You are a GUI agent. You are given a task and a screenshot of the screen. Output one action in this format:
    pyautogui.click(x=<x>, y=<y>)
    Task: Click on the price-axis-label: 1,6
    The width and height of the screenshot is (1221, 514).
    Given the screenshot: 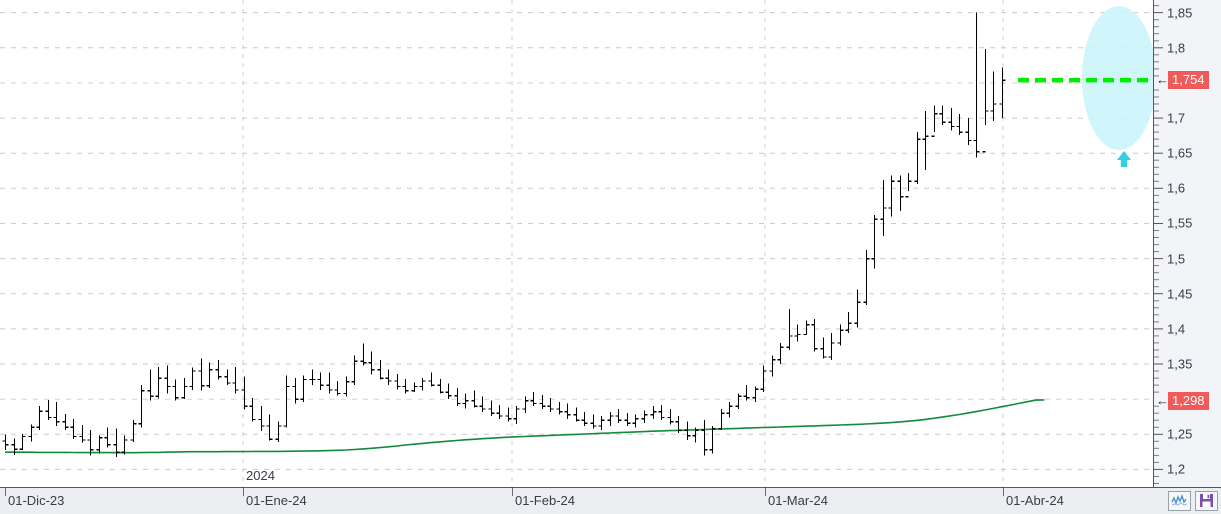 What is the action you would take?
    pyautogui.click(x=1176, y=188)
    